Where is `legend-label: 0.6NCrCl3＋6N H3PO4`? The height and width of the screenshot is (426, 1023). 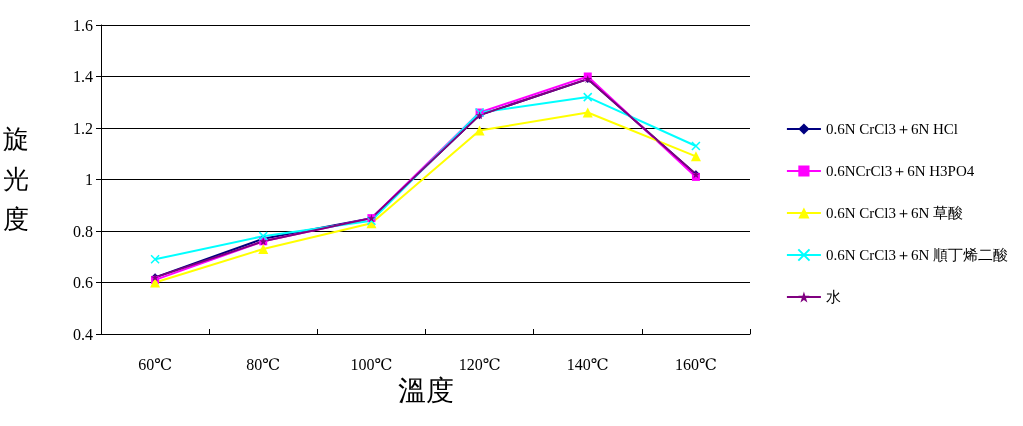
legend-label: 0.6NCrCl3＋6N H3PO4 is located at coordinates (900, 171).